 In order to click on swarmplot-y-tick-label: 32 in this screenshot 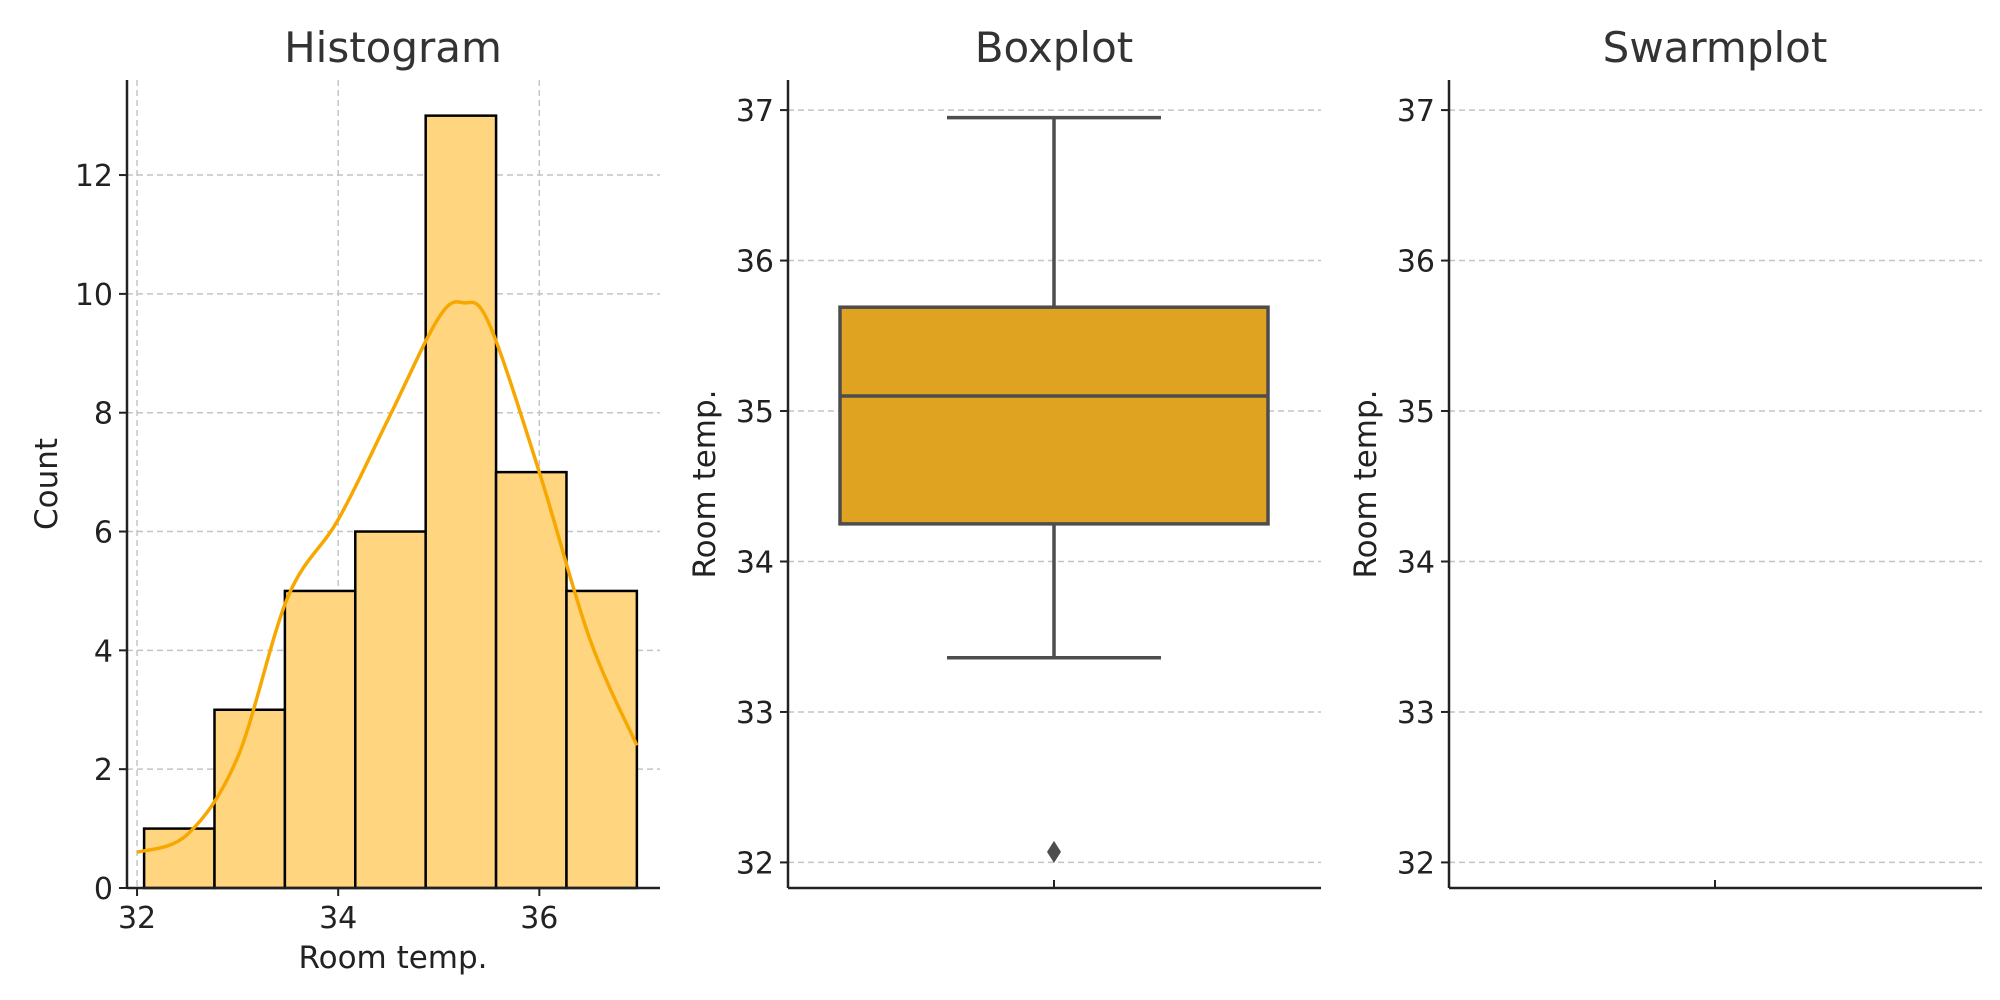, I will do `click(1416, 863)`.